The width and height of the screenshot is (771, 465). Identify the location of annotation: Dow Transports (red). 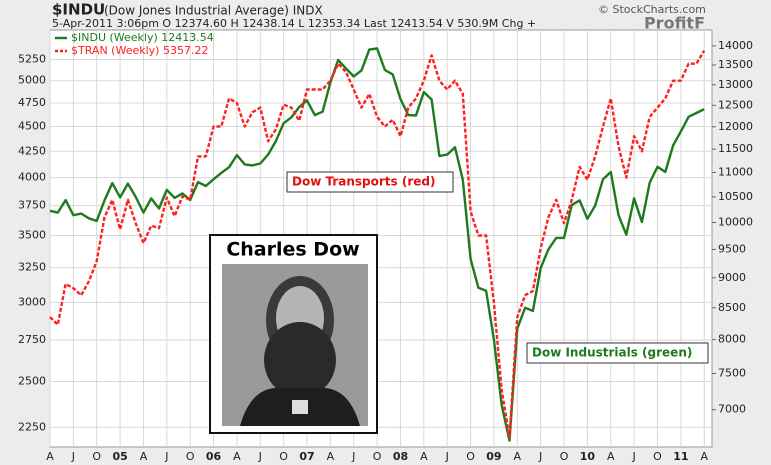
(363, 182).